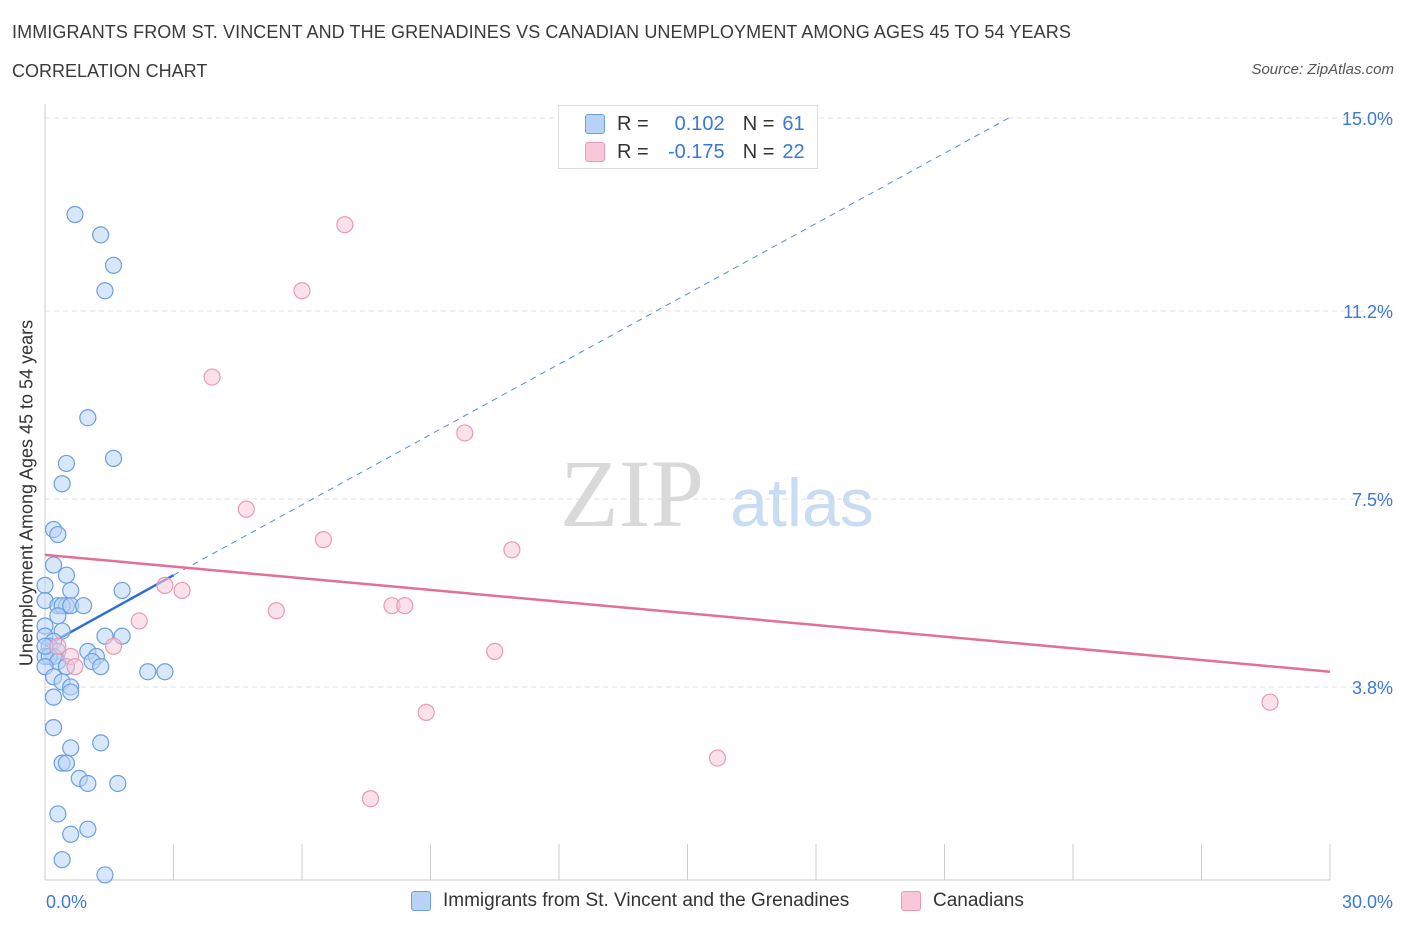 The image size is (1406, 930). What do you see at coordinates (1322, 69) in the screenshot?
I see `source-credit: Source: ZipAtlas.com` at bounding box center [1322, 69].